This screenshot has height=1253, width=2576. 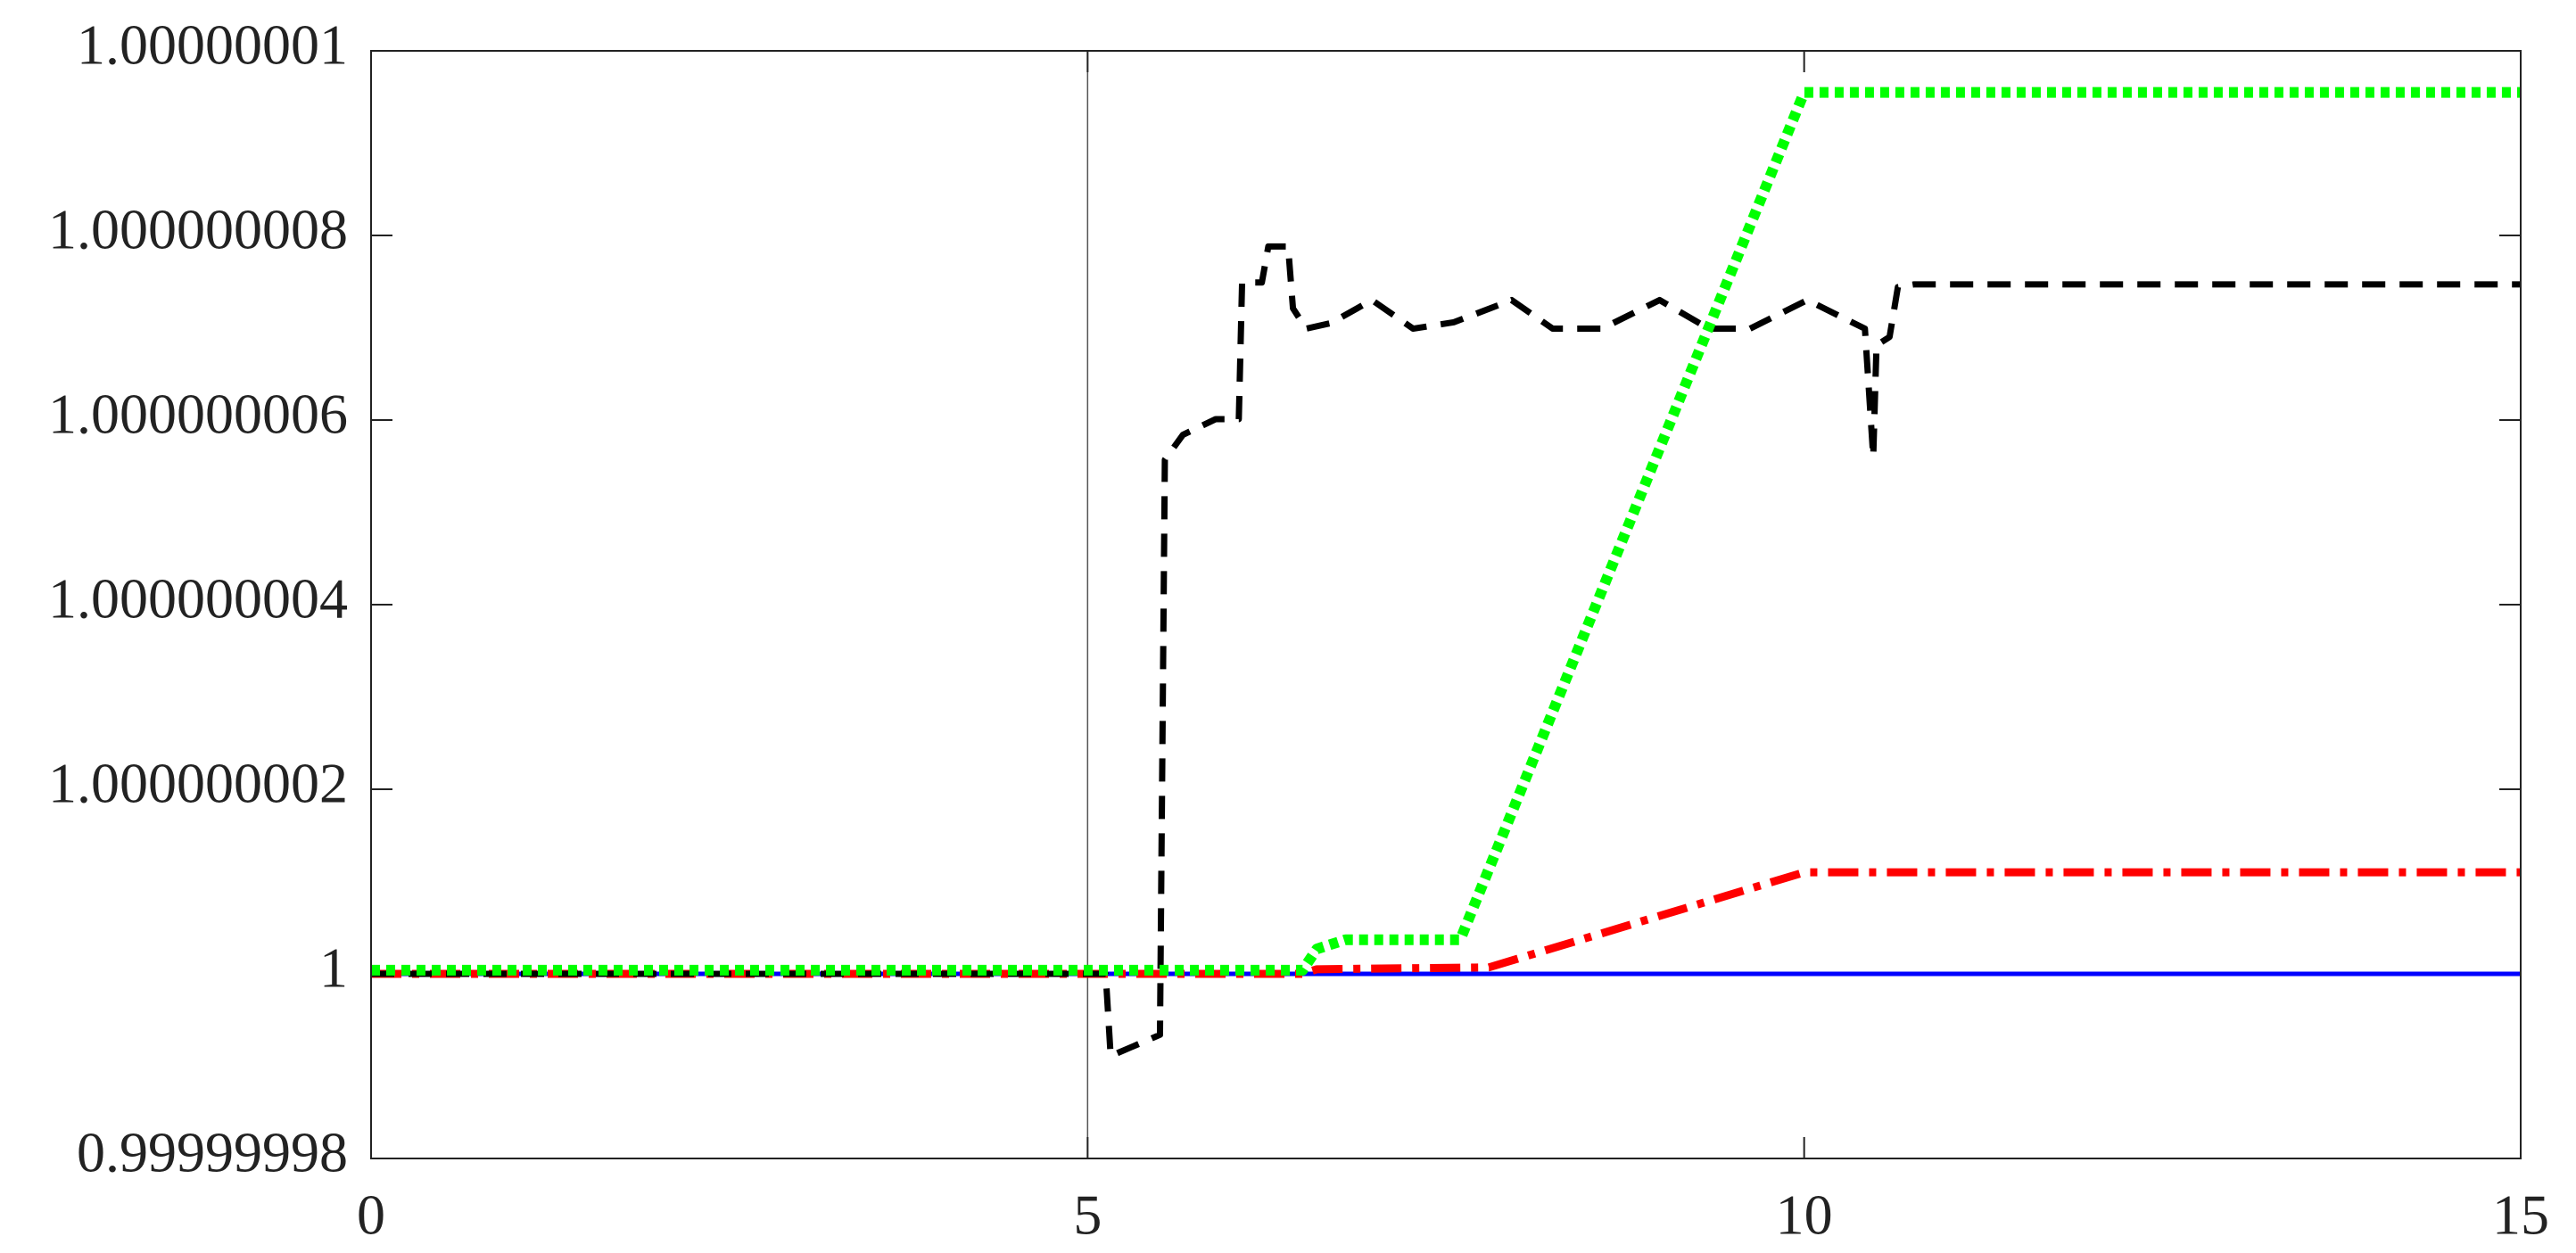 I want to click on data-line, so click(x=1446, y=923).